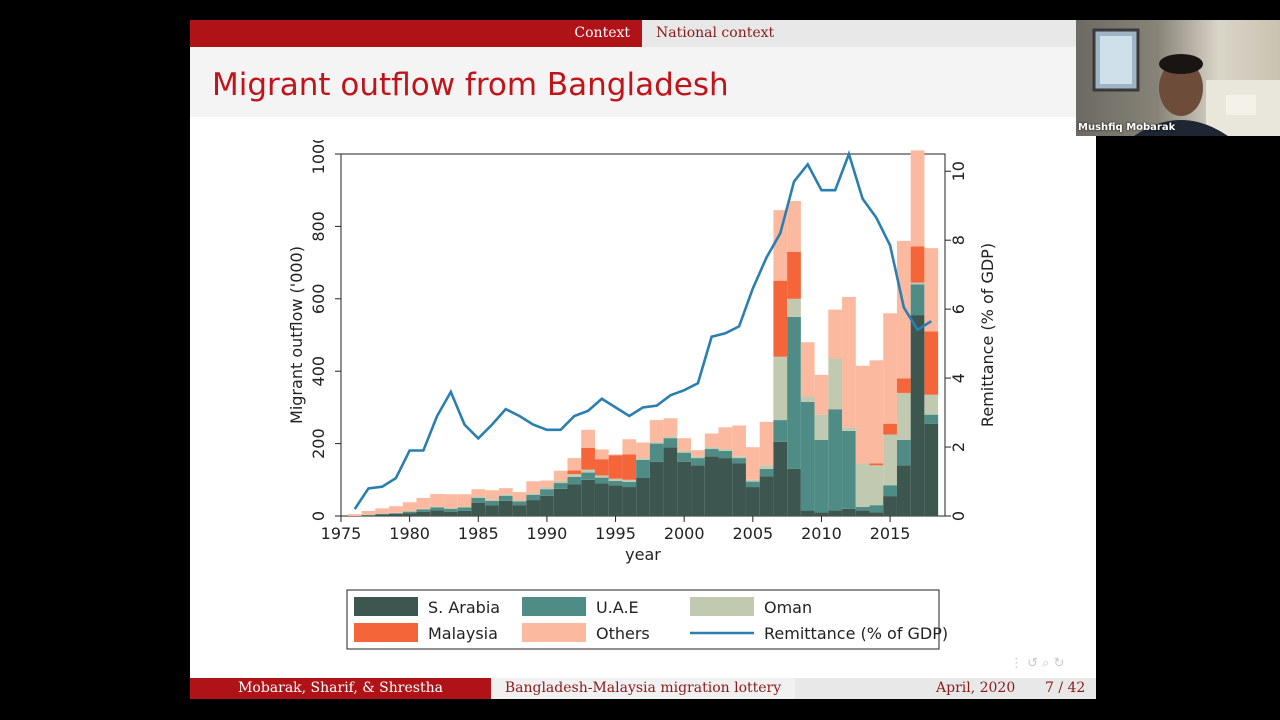  I want to click on bar-oman-1984, so click(464, 507).